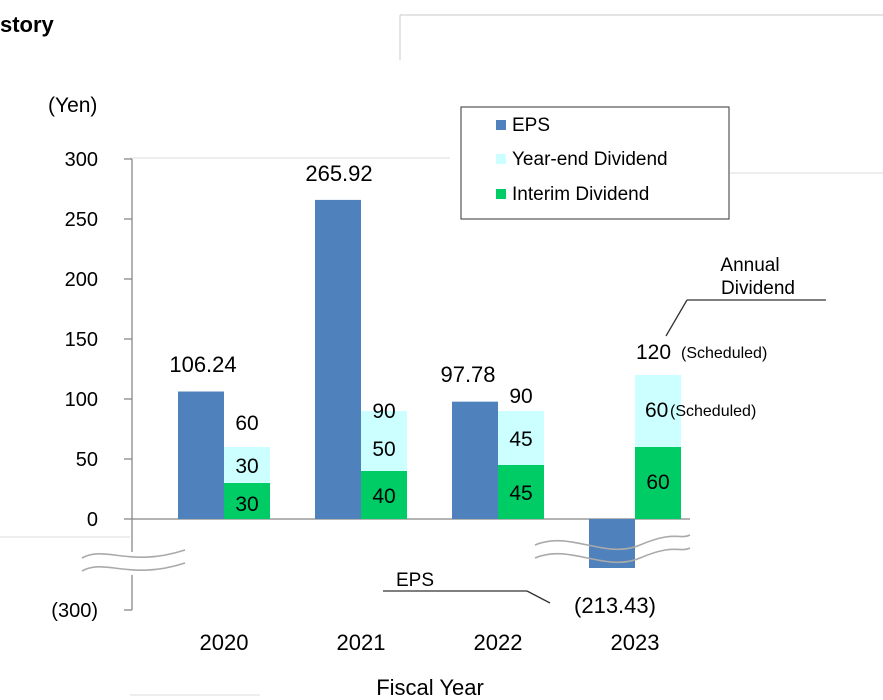 The height and width of the screenshot is (700, 883). I want to click on year-end-dividend-label: 30, so click(246, 466).